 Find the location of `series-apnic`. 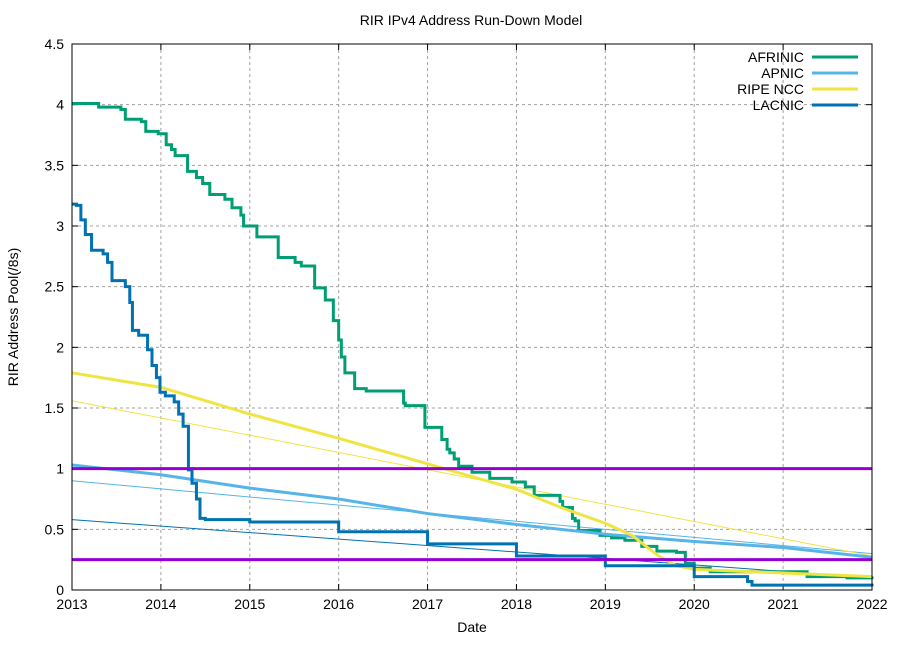

series-apnic is located at coordinates (472, 511).